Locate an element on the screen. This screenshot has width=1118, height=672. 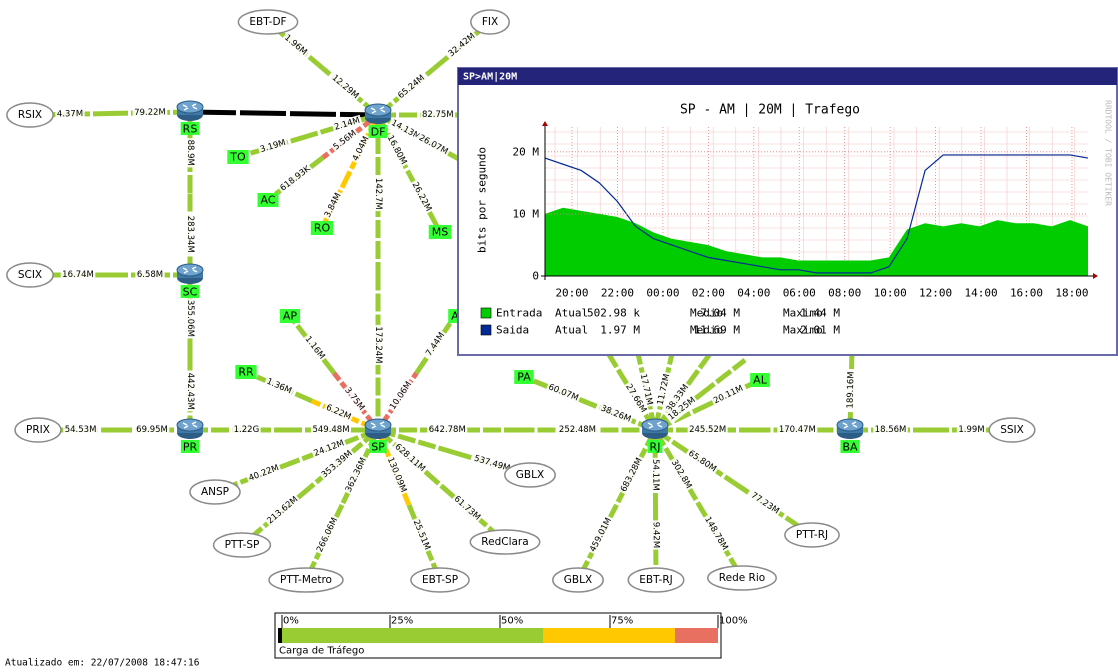
node-label: PA is located at coordinates (524, 377).